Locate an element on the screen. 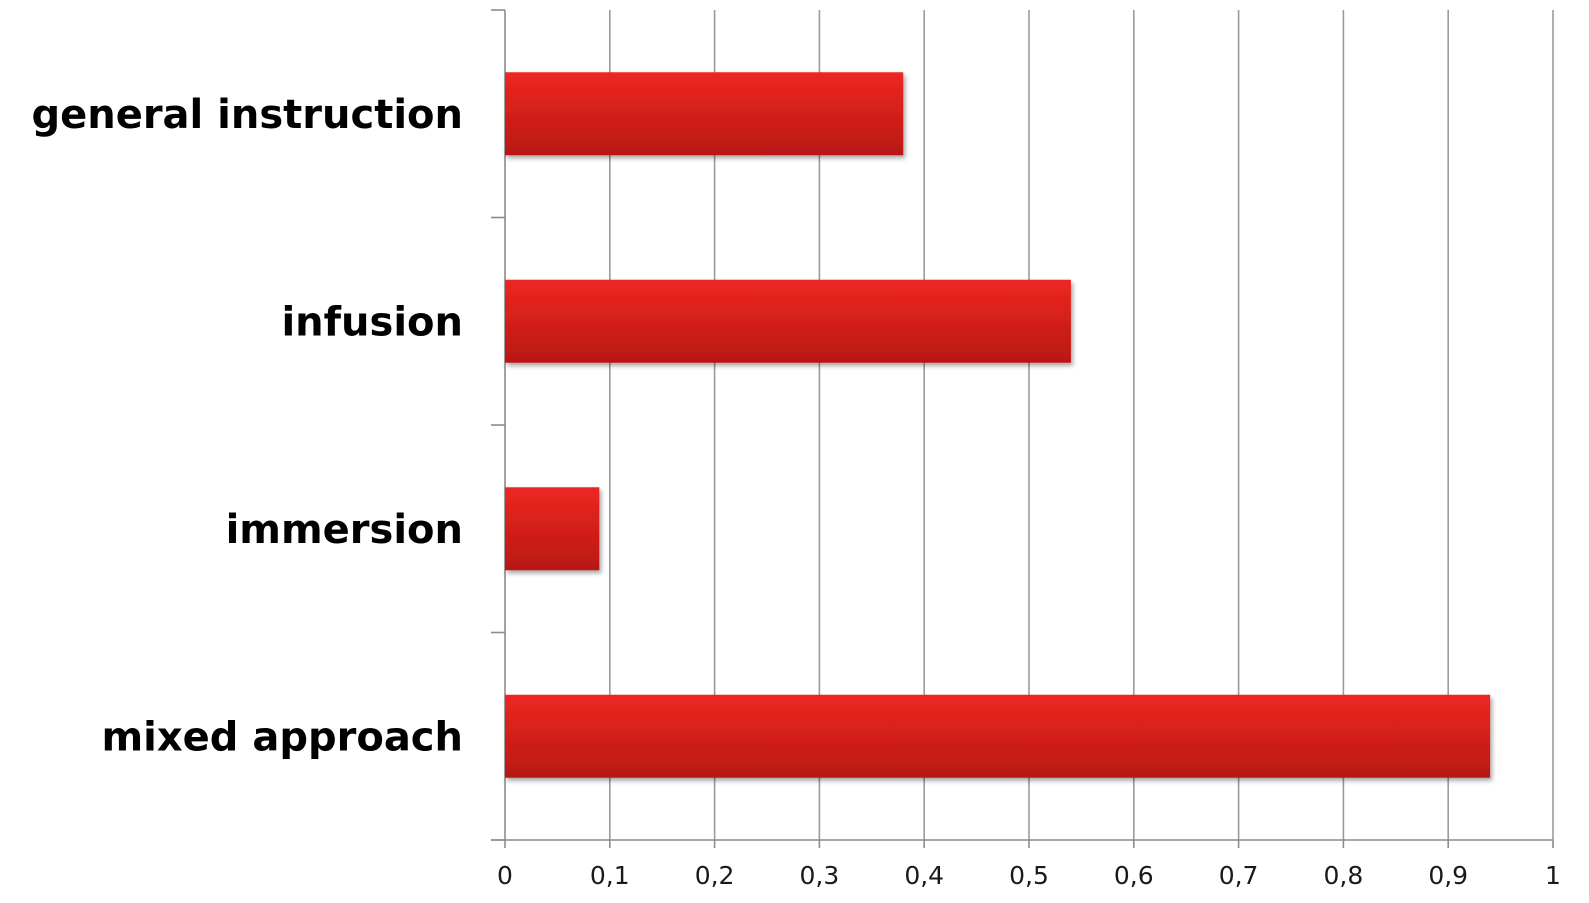 Image resolution: width=1589 pixels, height=903 pixels. x-tick-label: 0,6 is located at coordinates (1134, 875).